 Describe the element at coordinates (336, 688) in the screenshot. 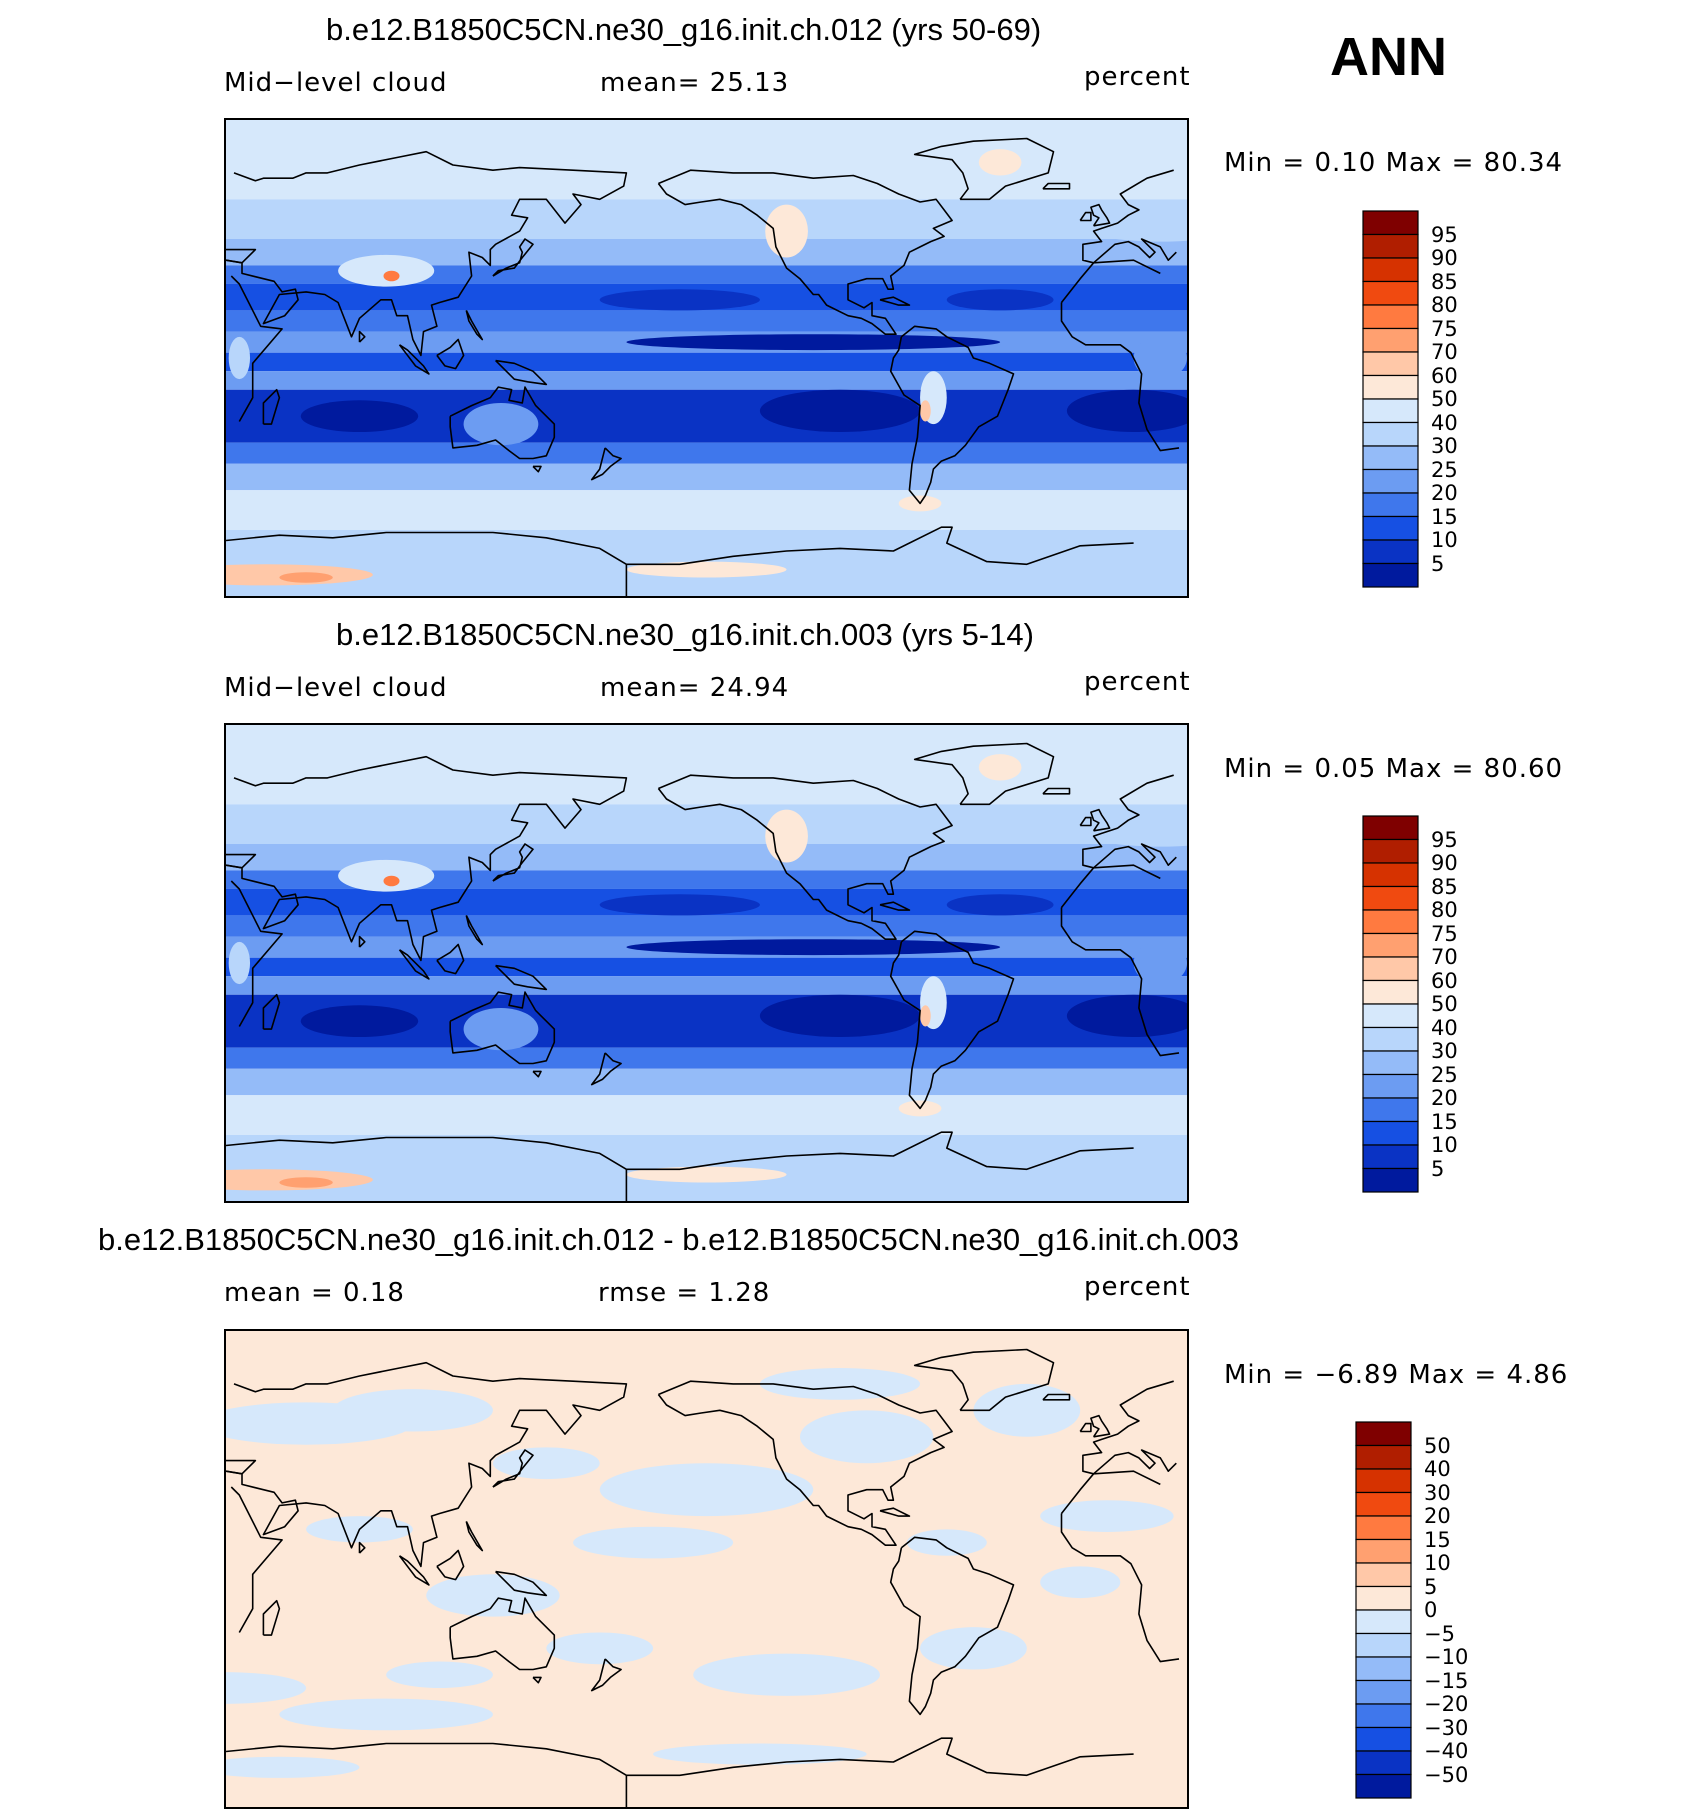

I see `panel-2-variable-label: Mid−level cloud` at that location.